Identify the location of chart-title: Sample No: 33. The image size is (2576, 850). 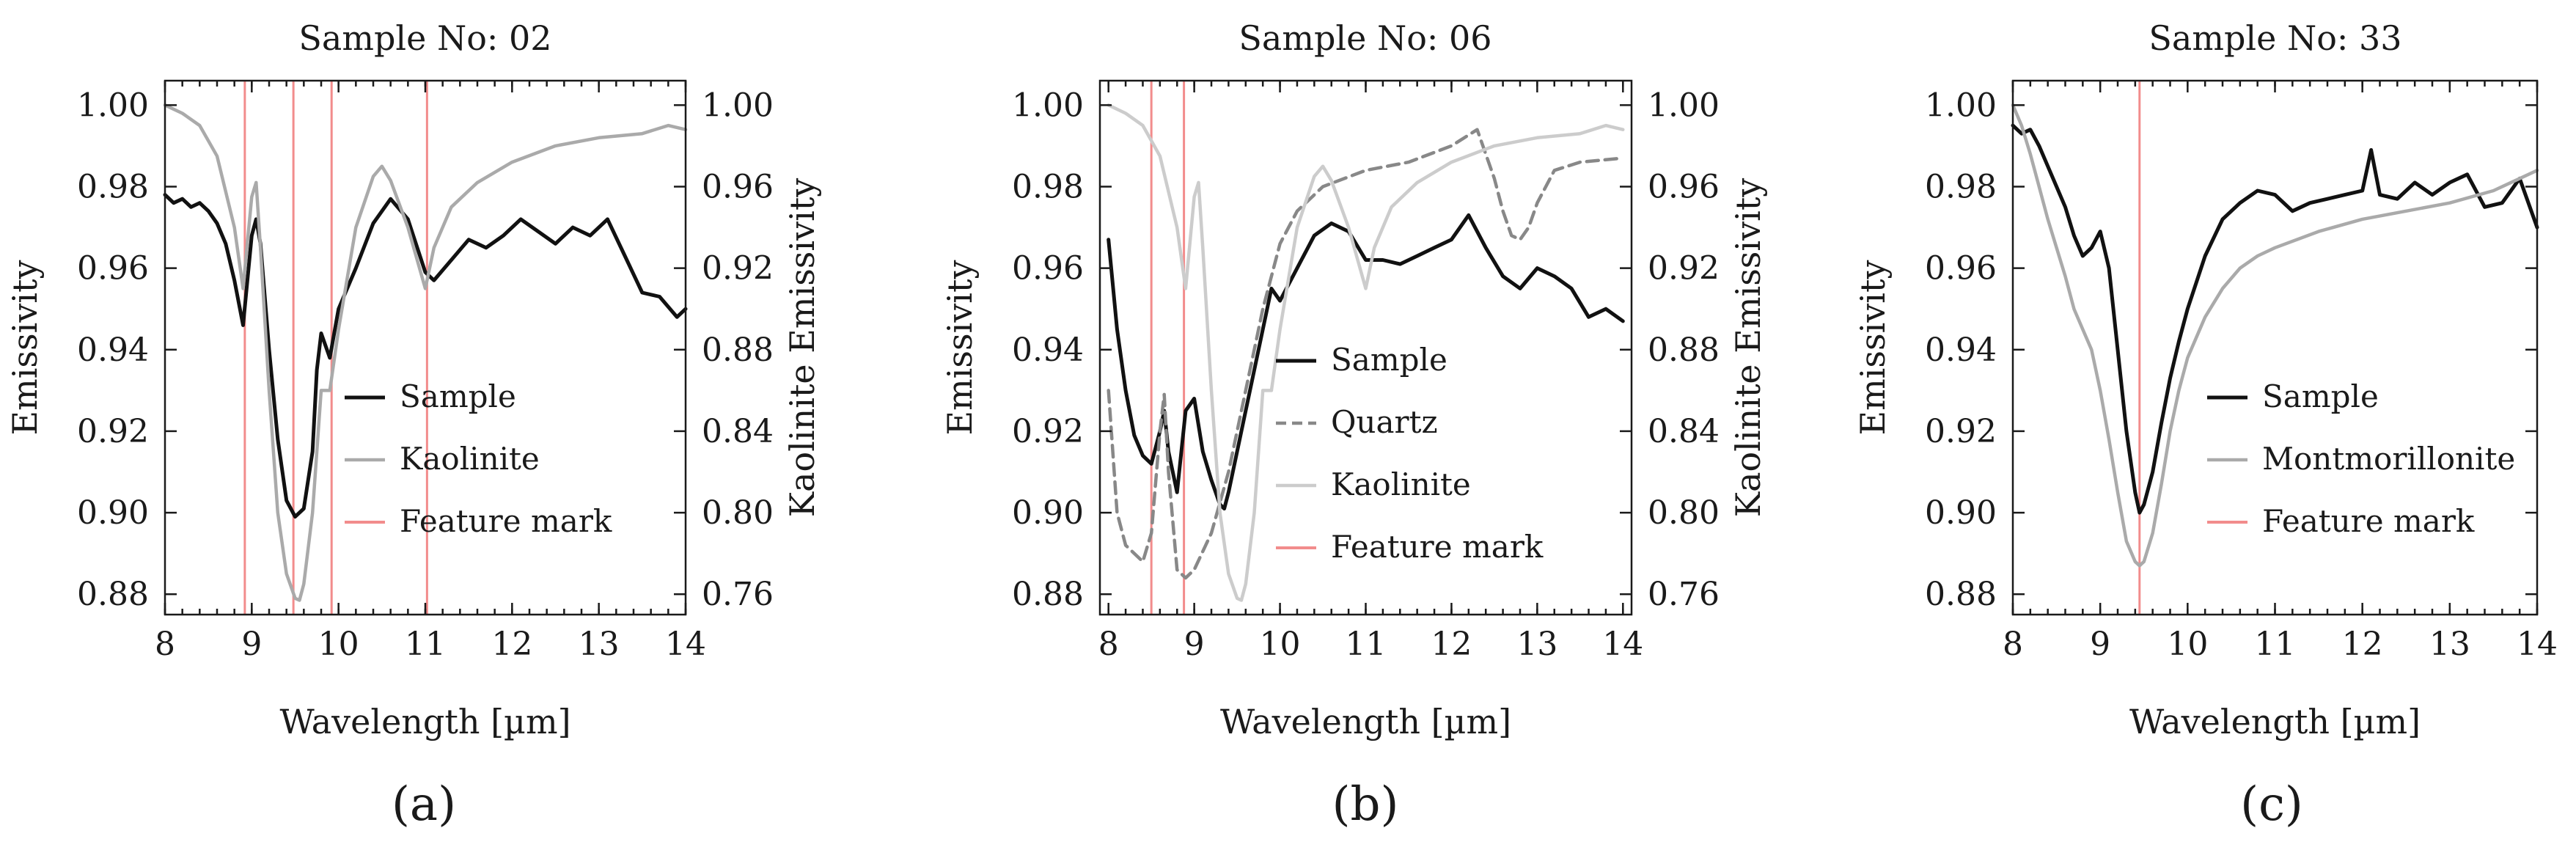
(2274, 38).